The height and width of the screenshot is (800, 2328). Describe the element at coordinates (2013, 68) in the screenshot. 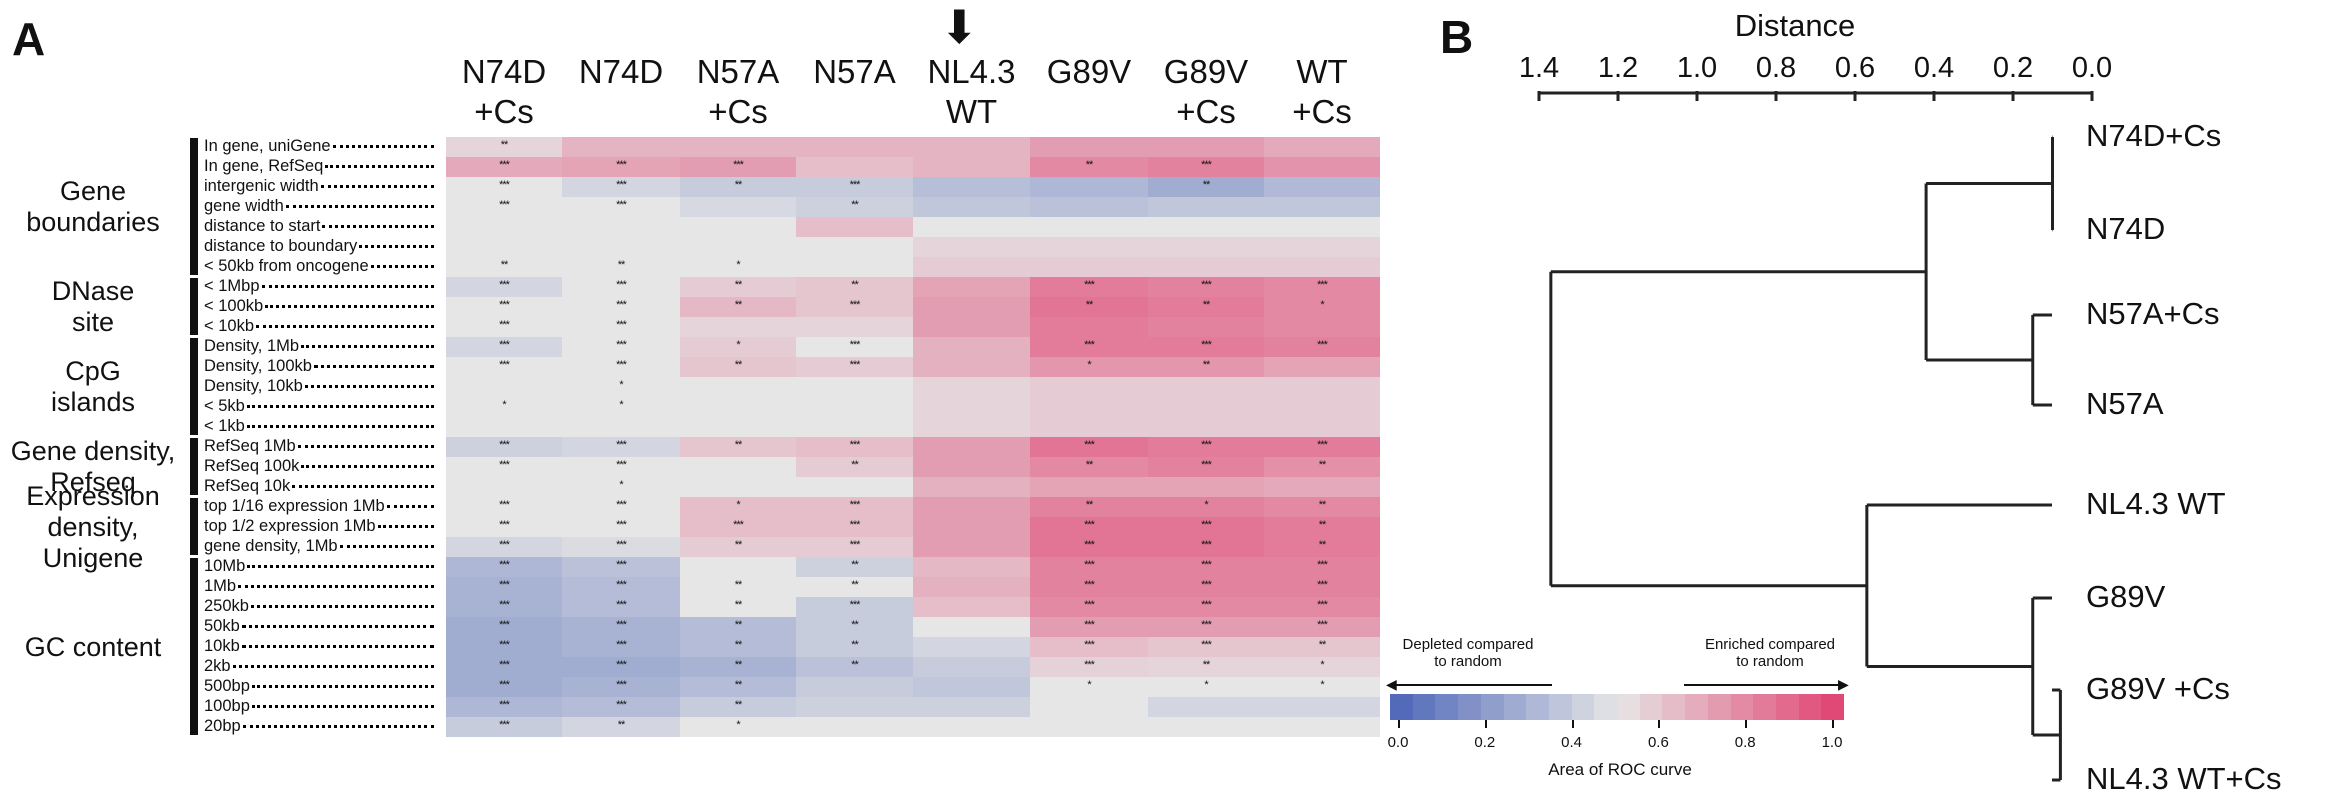

I see `distance-tick-label: 0.2` at that location.